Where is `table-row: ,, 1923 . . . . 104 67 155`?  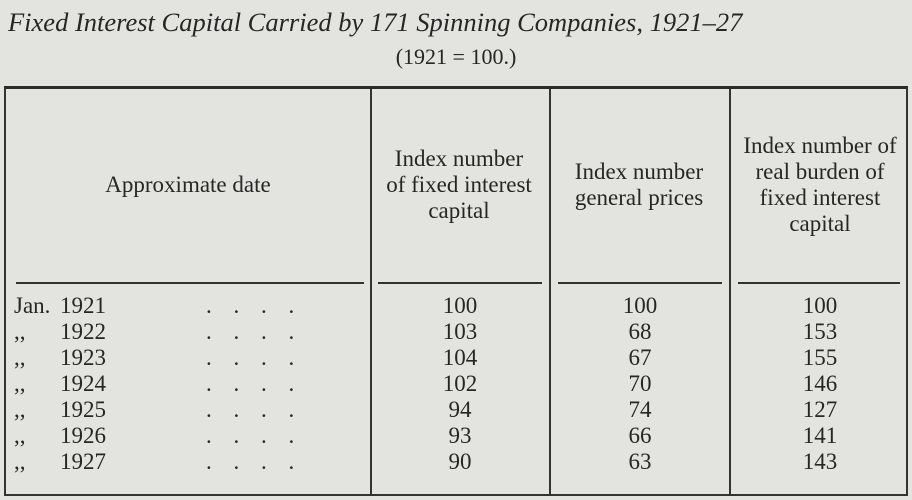 table-row: ,, 1923 . . . . 104 67 155 is located at coordinates (456, 357).